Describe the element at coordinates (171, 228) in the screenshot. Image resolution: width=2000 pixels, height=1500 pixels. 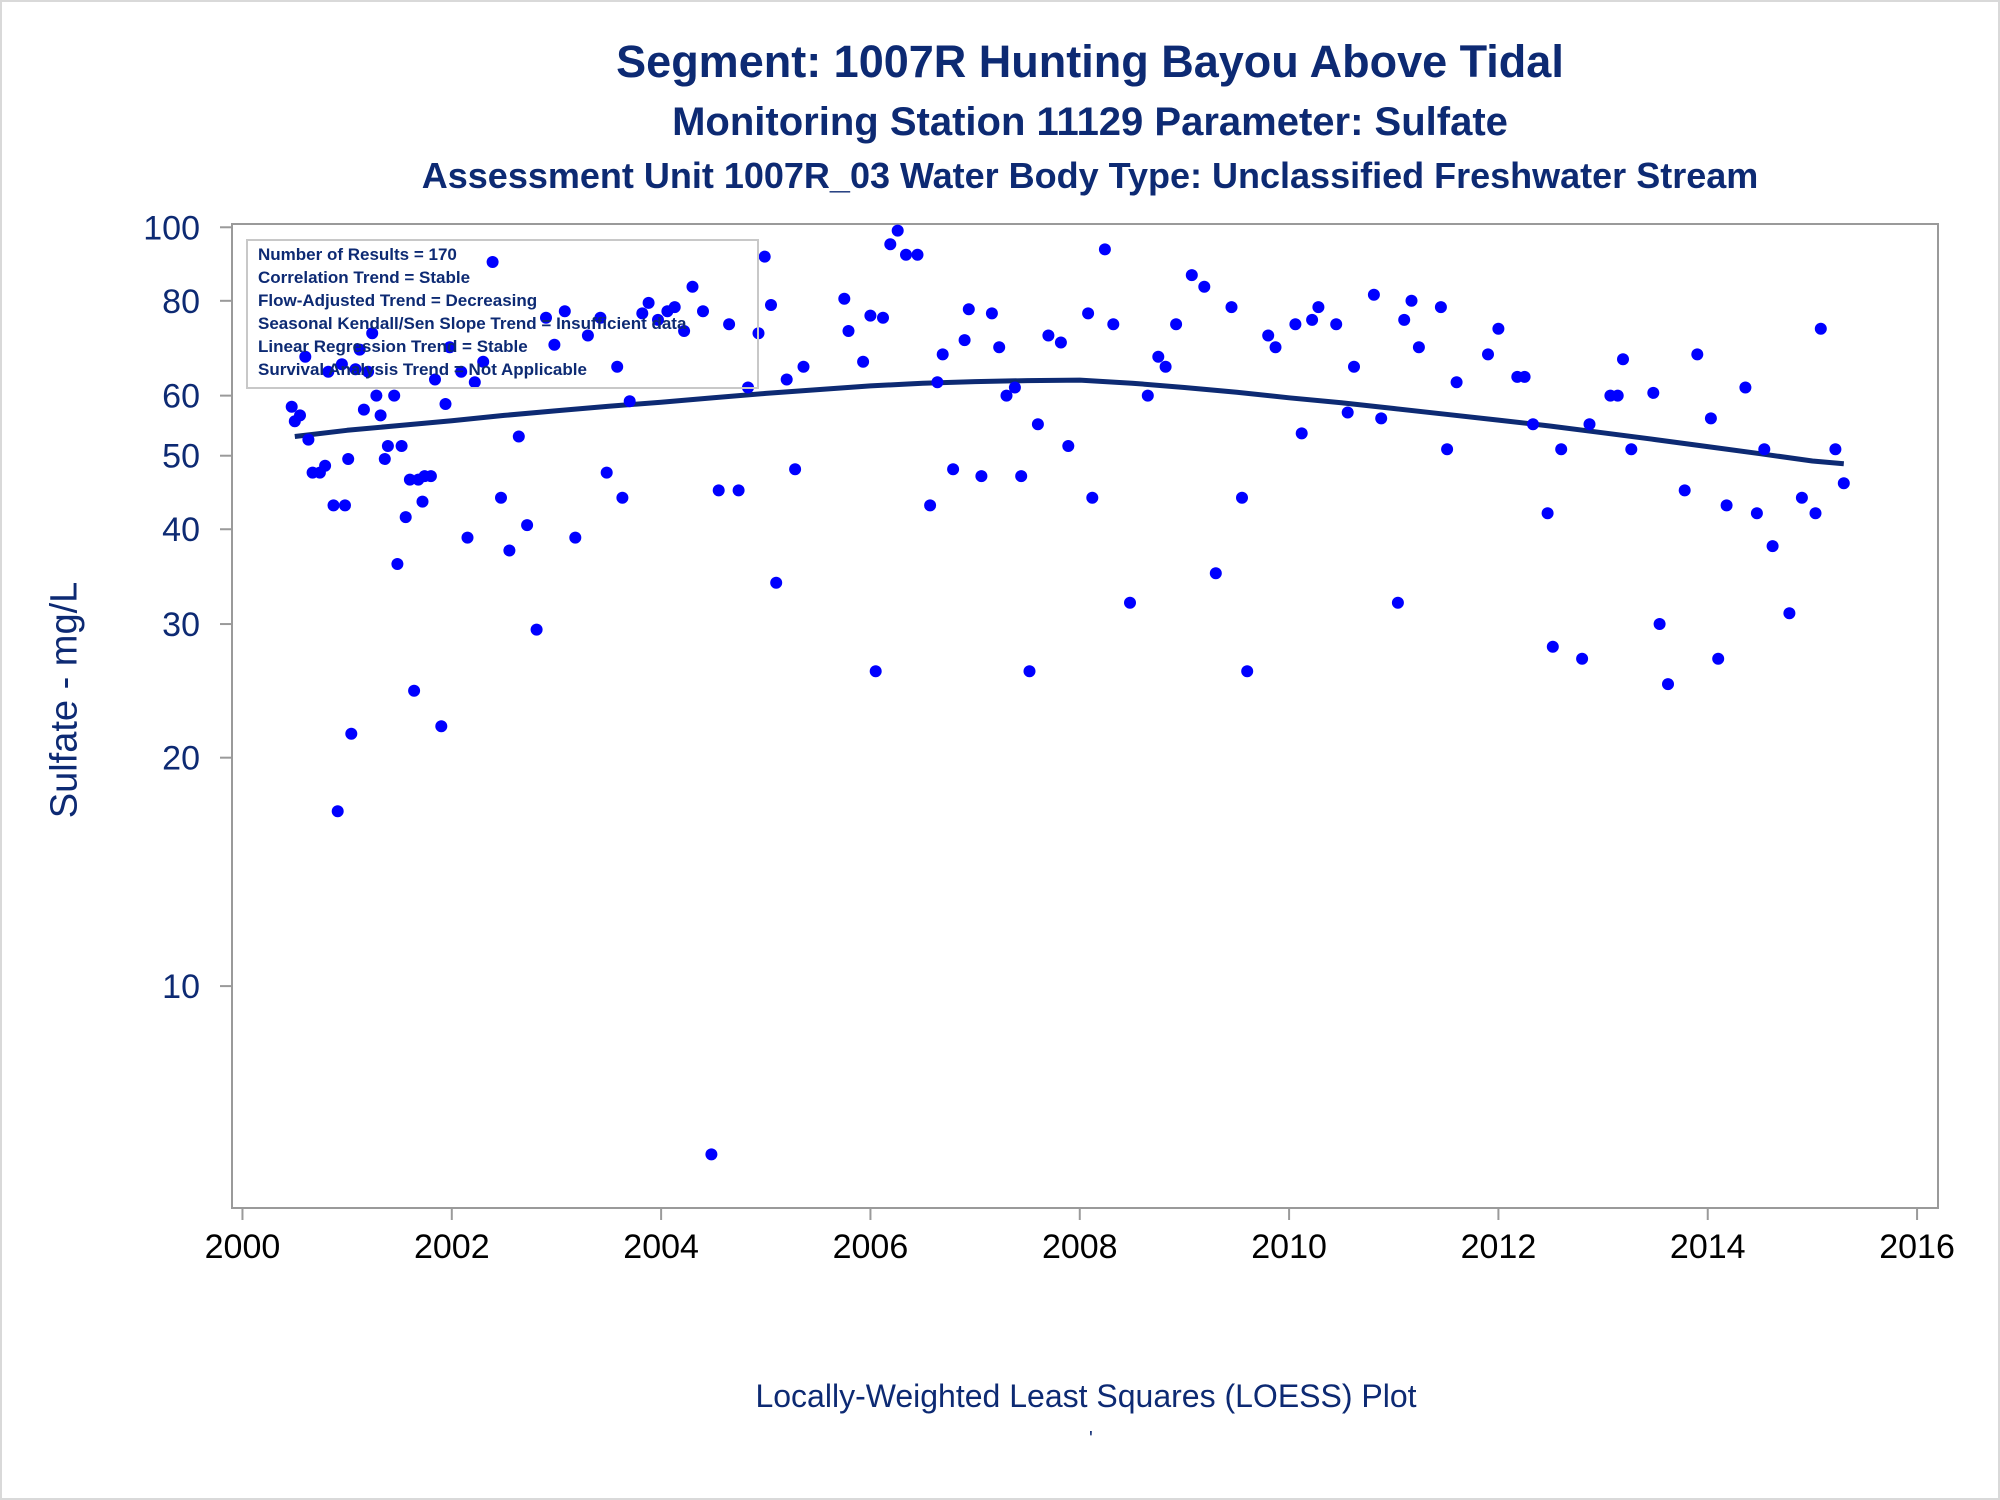
I see `y-tick-label: 100` at that location.